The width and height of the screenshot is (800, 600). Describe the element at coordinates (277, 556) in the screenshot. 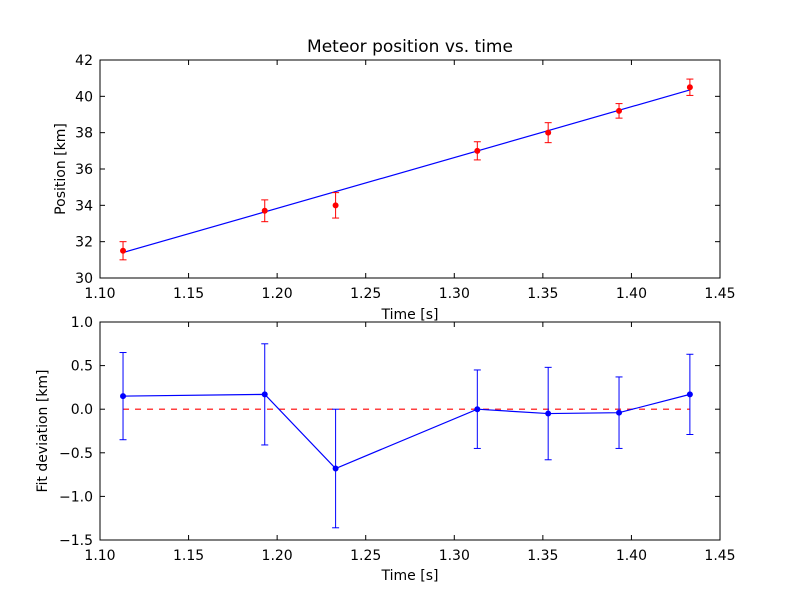

I see `deviation-x-tick-label: 1.20` at that location.